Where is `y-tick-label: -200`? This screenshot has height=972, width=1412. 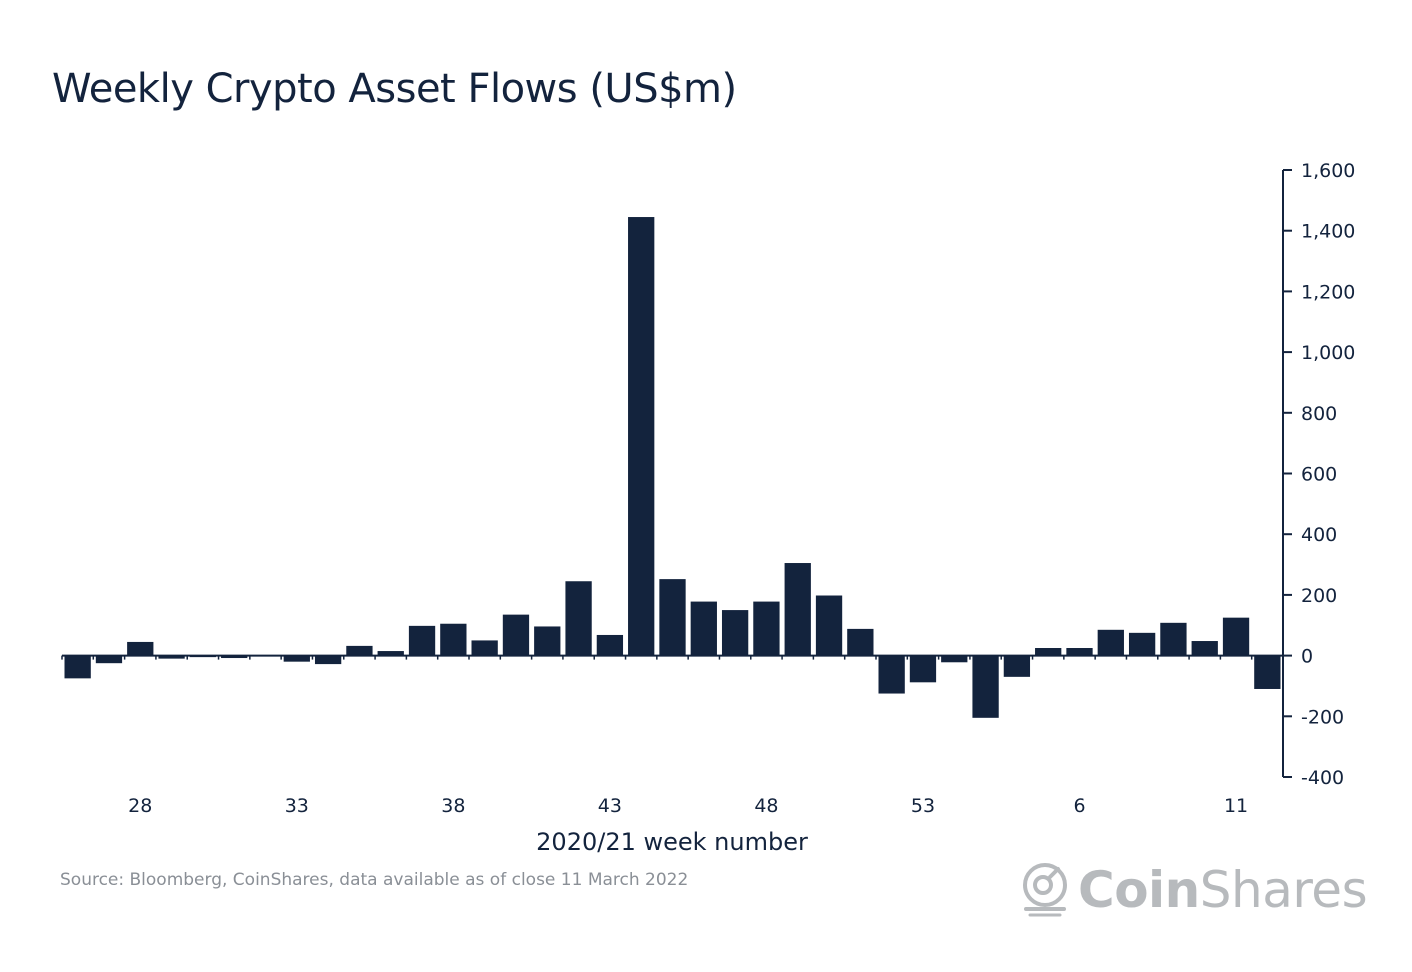
y-tick-label: -200 is located at coordinates (1322, 717).